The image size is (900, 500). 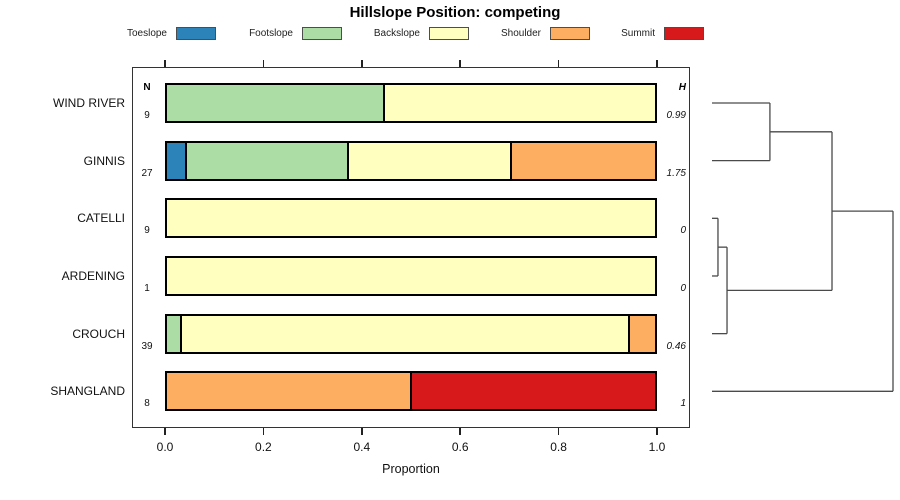 I want to click on chart-title: Hillslope Position: competing, so click(x=455, y=12).